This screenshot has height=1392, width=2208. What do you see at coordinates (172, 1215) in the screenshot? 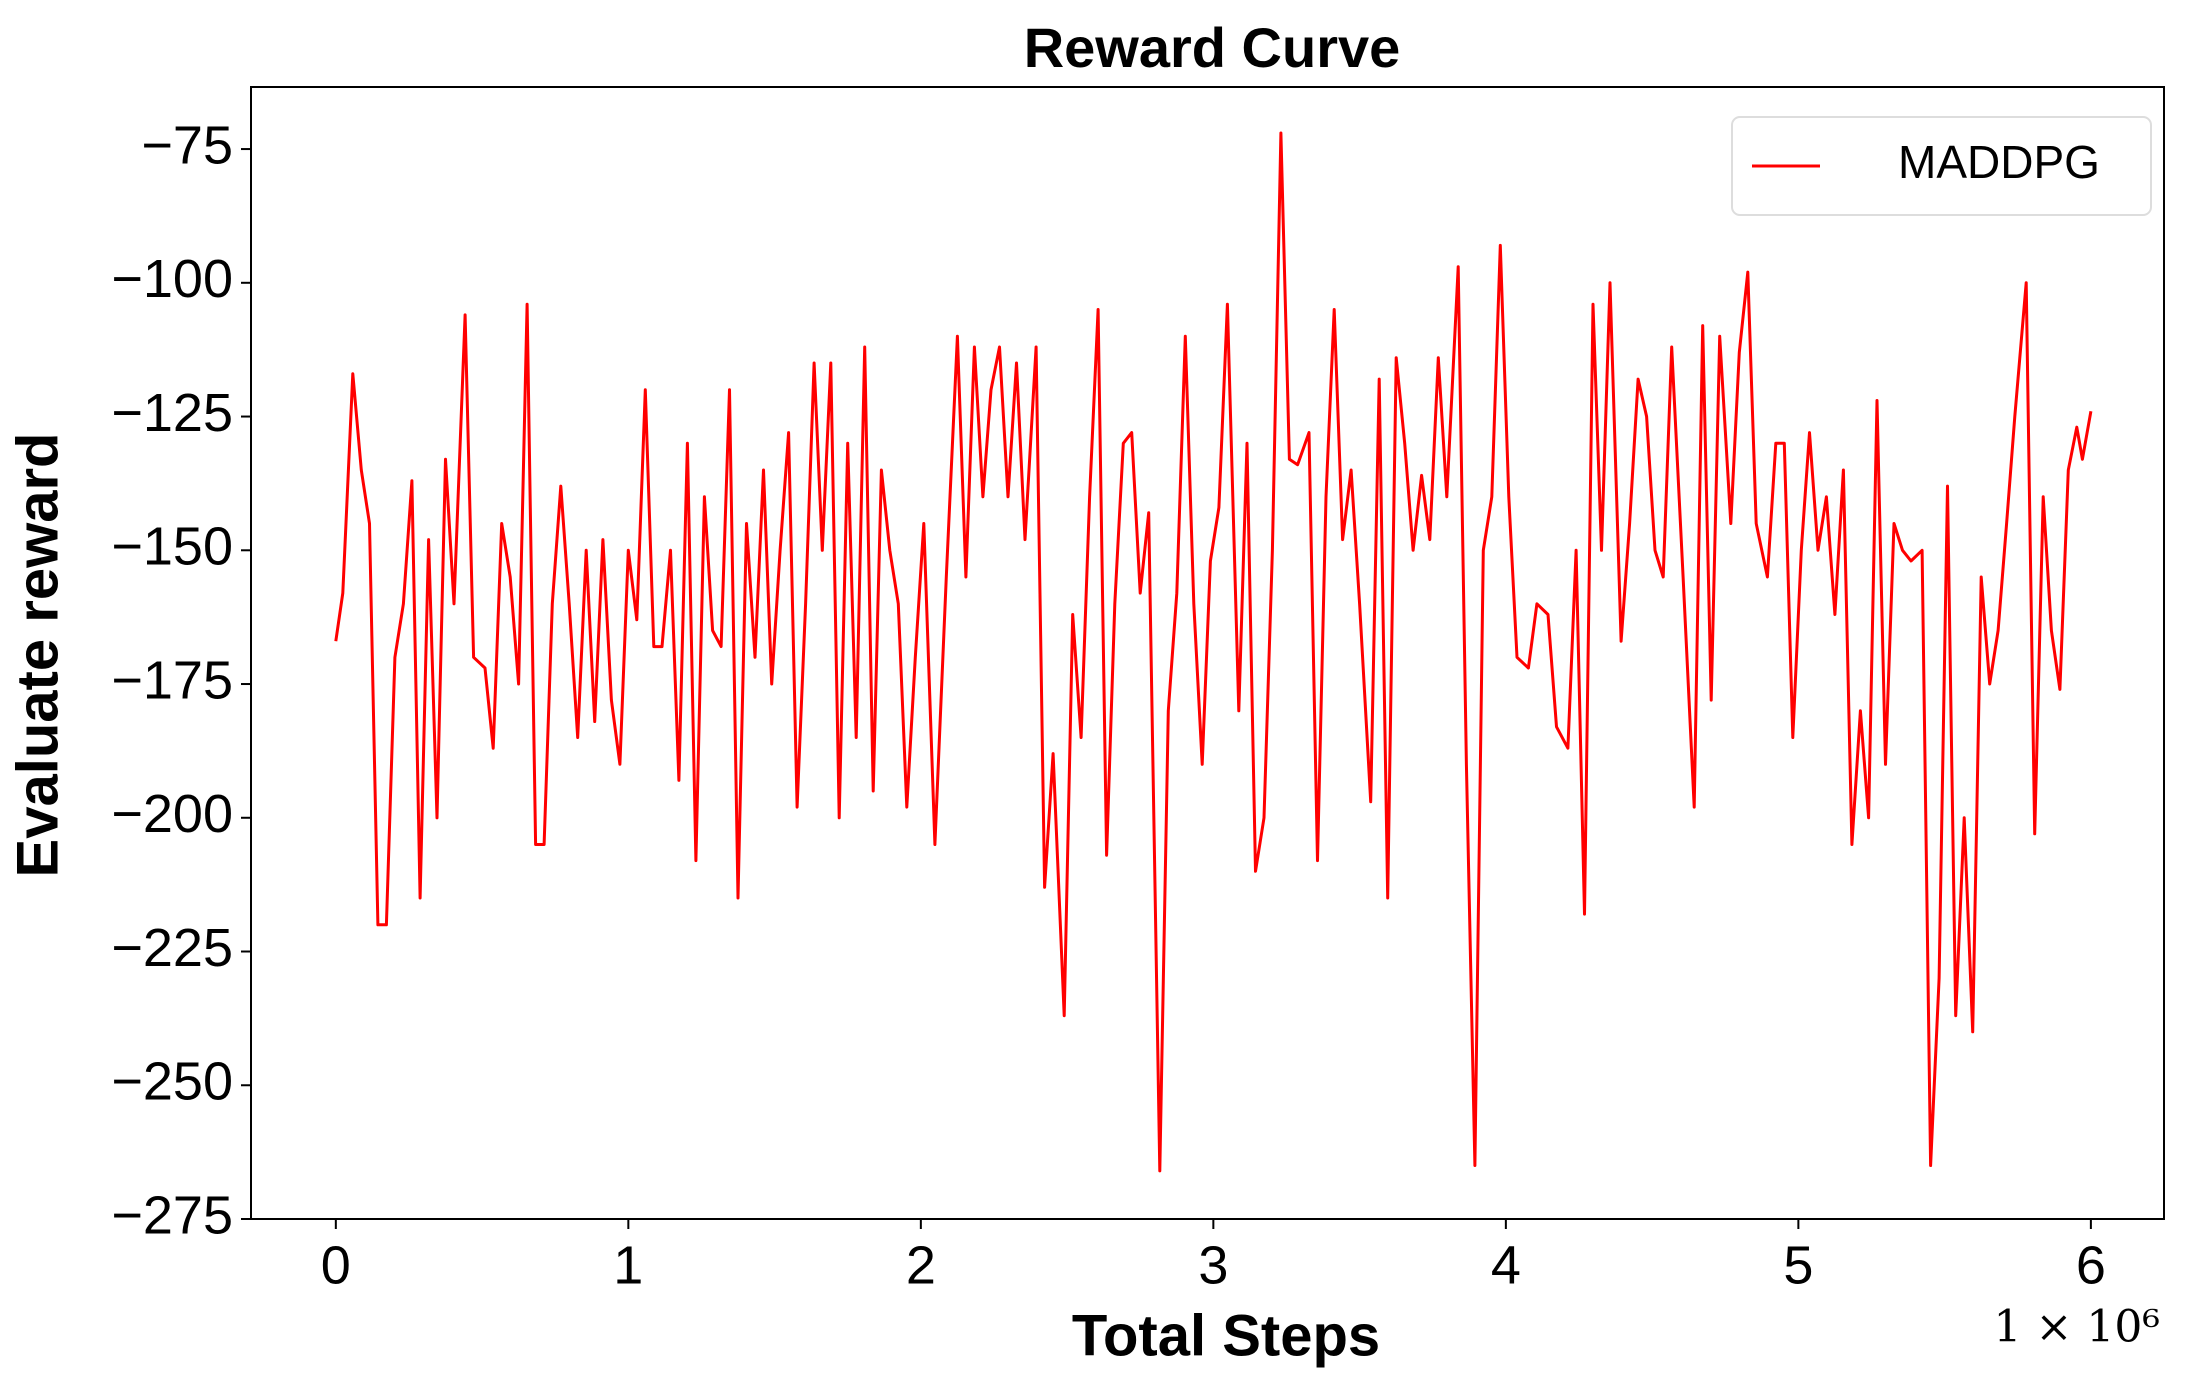
I see `y-tick-label: −275` at bounding box center [172, 1215].